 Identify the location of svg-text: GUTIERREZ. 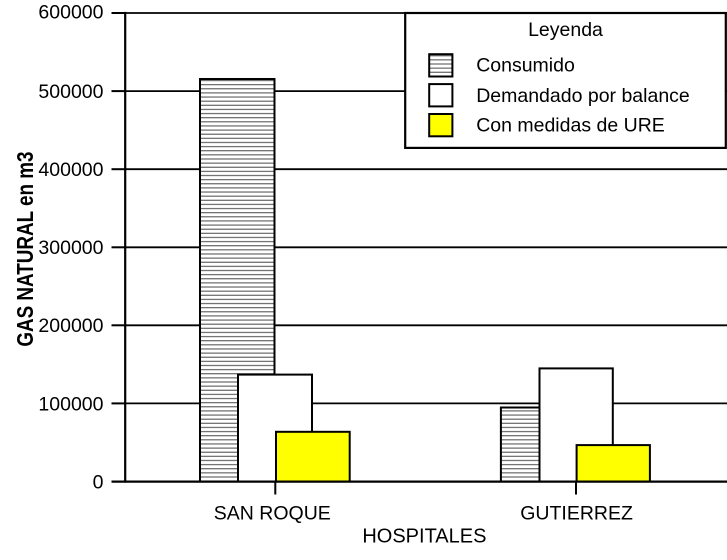
(576, 513).